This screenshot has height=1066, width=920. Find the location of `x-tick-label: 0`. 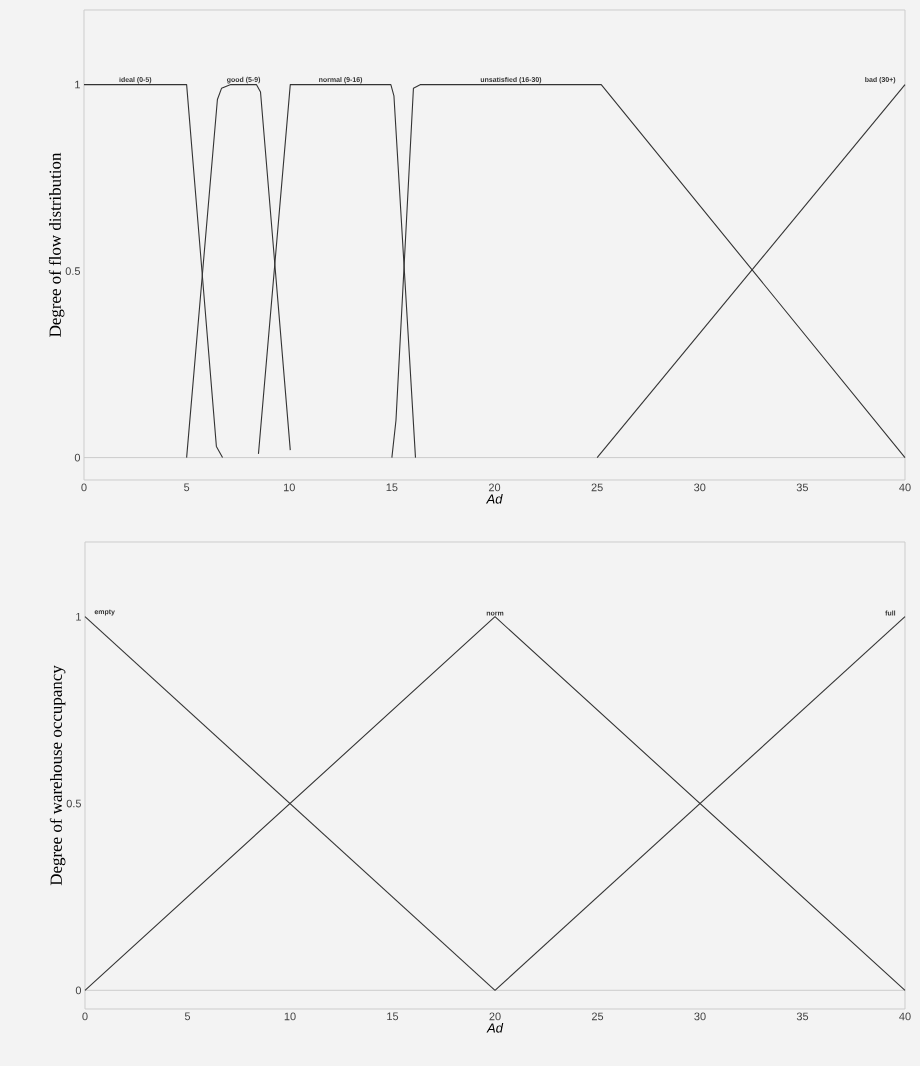

x-tick-label: 0 is located at coordinates (85, 1016).